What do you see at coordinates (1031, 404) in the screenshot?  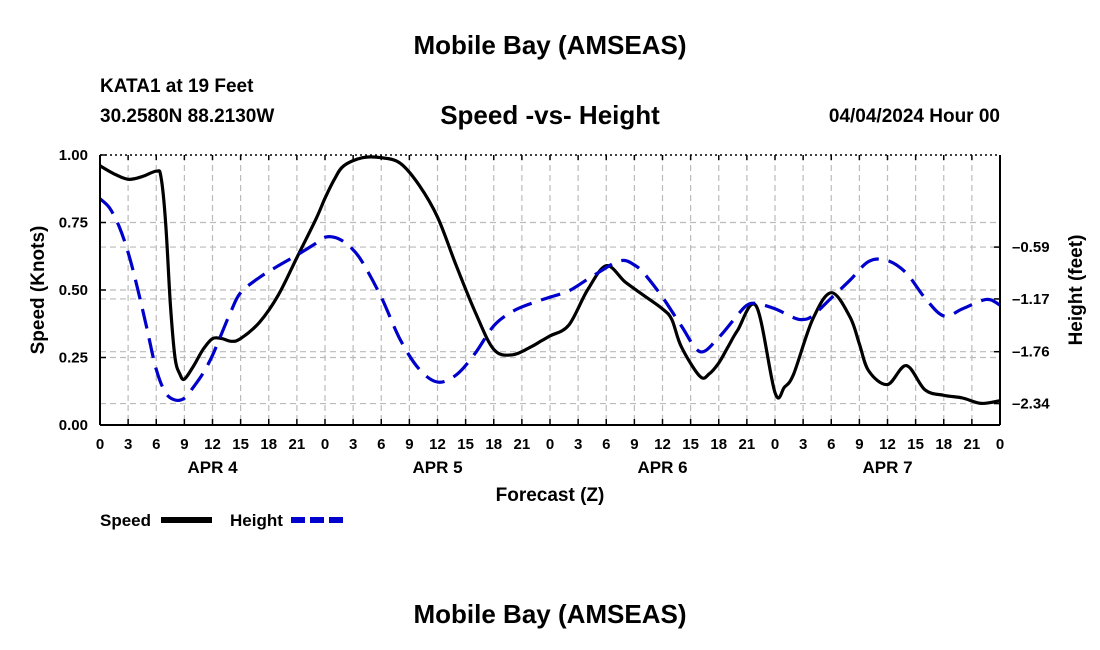 I see `y-tick-label-right: –2.34` at bounding box center [1031, 404].